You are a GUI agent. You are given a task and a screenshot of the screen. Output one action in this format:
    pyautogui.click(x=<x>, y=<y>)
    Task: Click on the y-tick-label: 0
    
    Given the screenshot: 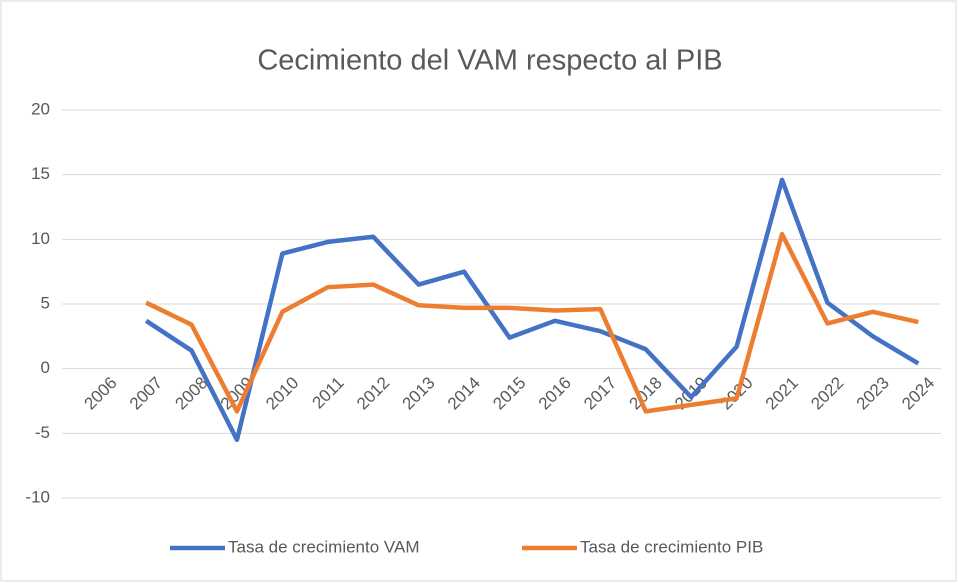 What is the action you would take?
    pyautogui.click(x=45, y=367)
    